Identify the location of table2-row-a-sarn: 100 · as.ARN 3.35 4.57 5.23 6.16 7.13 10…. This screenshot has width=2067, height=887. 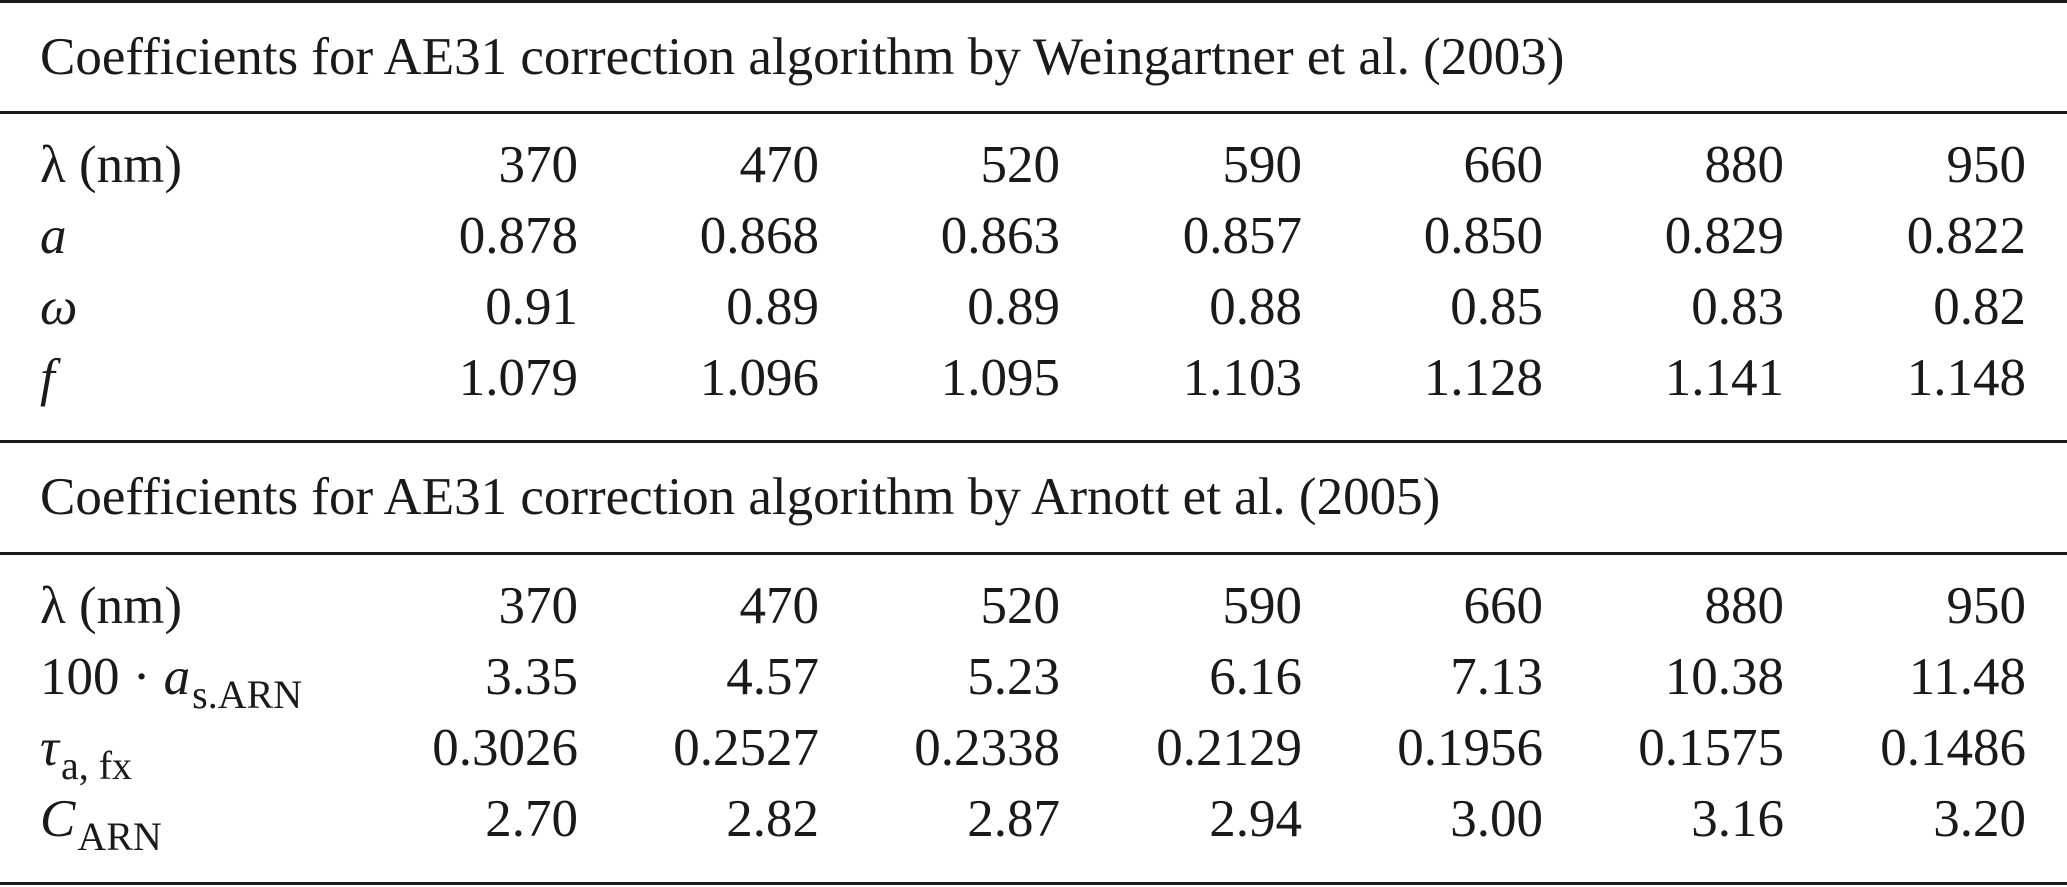
(1033, 682).